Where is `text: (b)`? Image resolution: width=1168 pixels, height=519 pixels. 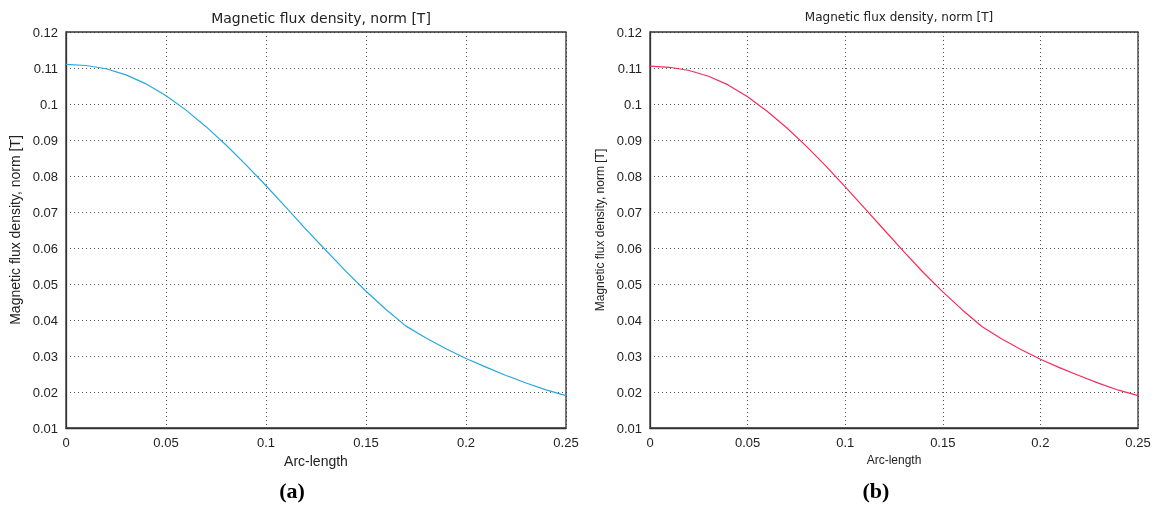 text: (b) is located at coordinates (876, 491).